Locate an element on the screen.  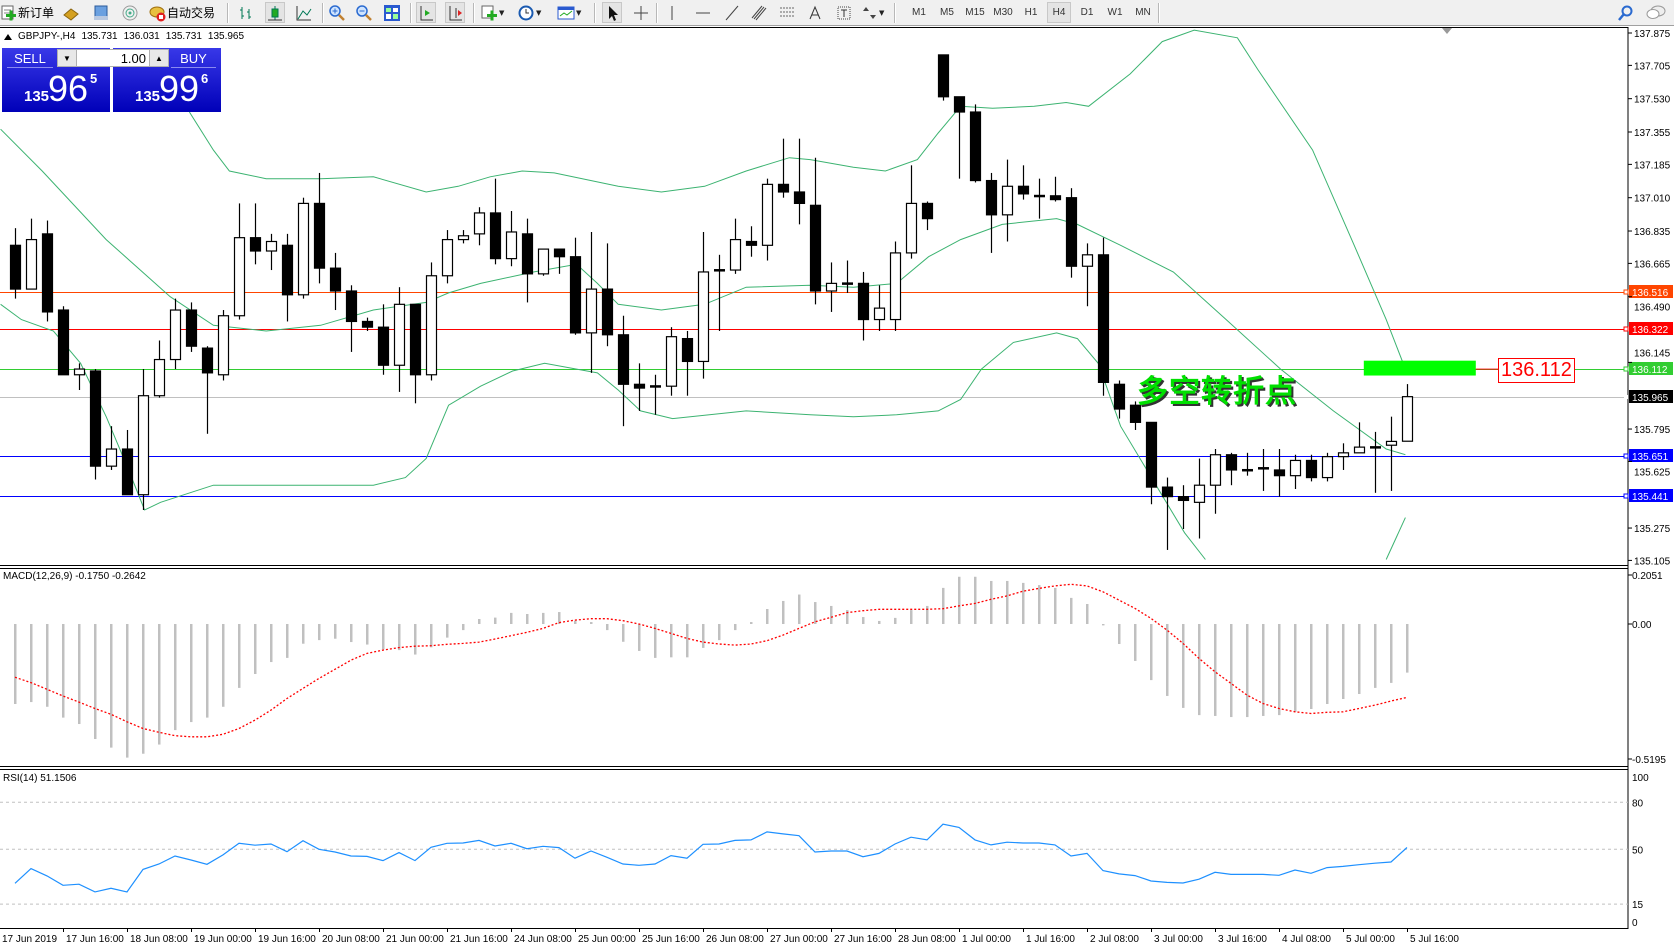
crosshair-tool-button is located at coordinates (641, 12).